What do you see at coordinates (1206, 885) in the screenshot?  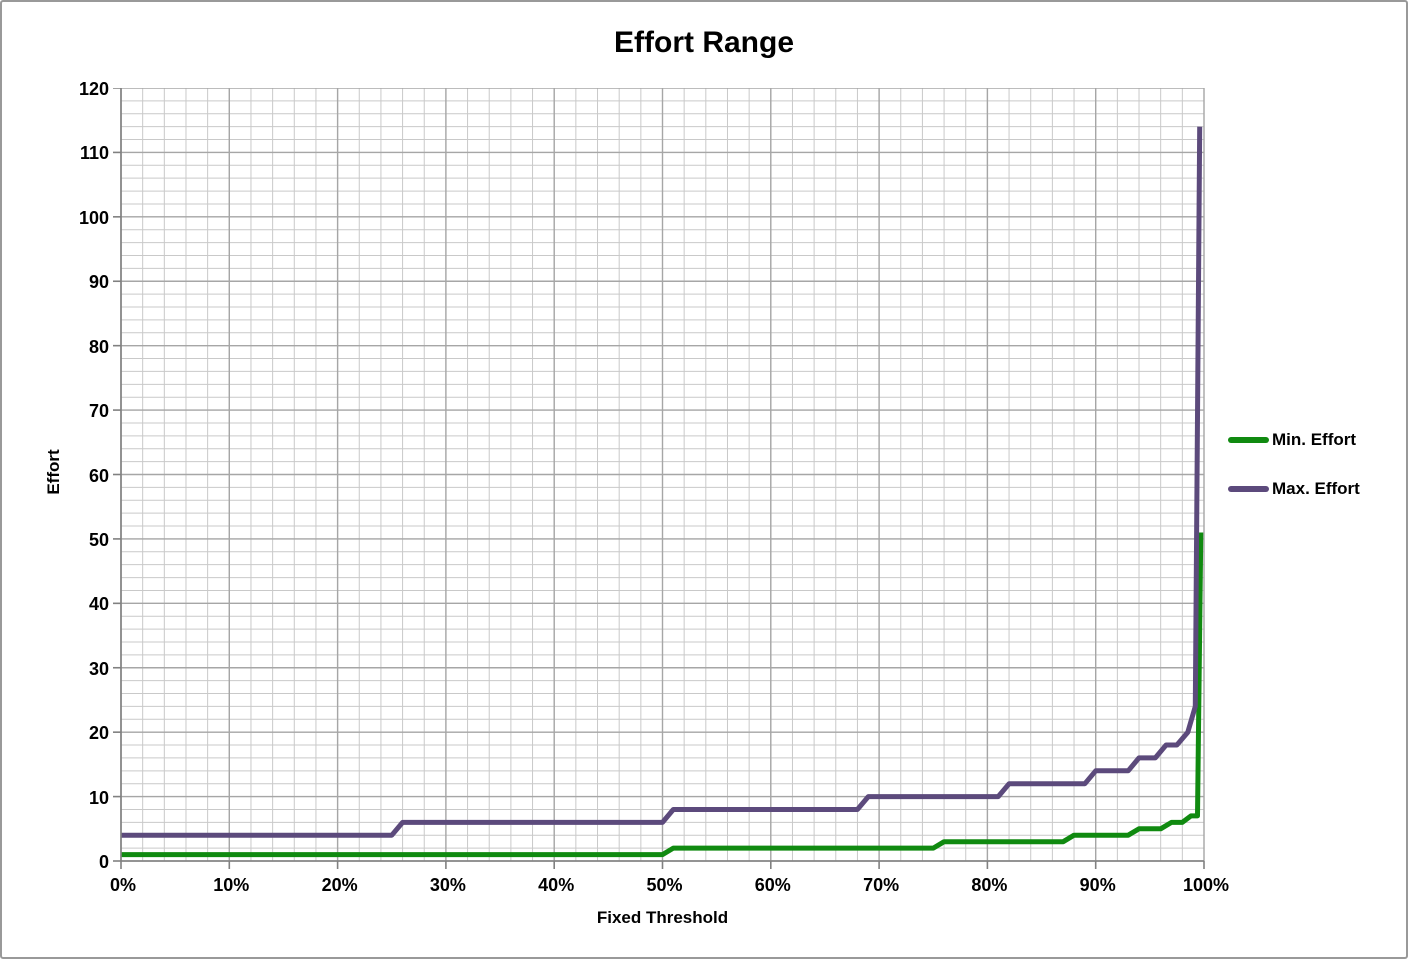 I see `x-tick-label: 100%` at bounding box center [1206, 885].